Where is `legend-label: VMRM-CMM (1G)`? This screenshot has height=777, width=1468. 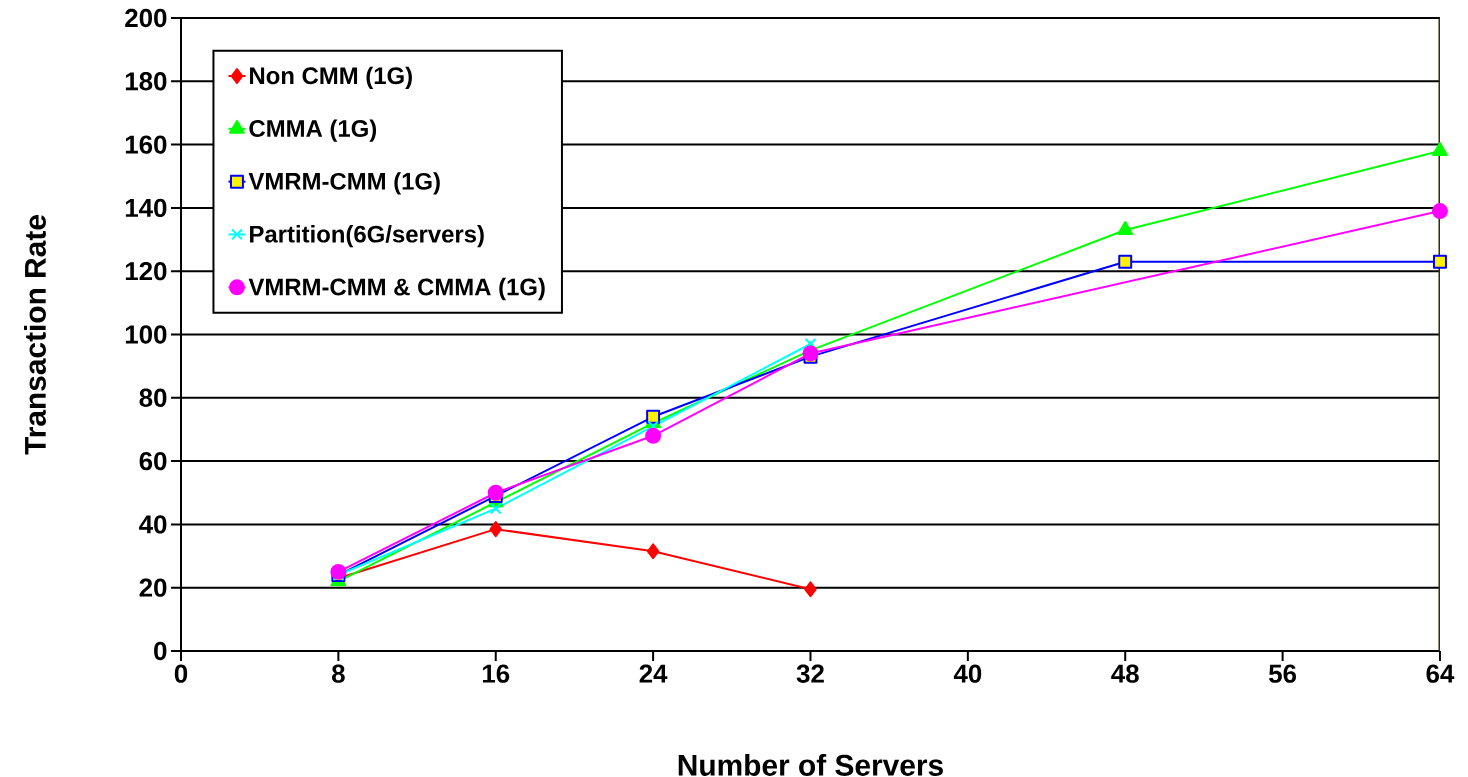
legend-label: VMRM-CMM (1G) is located at coordinates (344, 183).